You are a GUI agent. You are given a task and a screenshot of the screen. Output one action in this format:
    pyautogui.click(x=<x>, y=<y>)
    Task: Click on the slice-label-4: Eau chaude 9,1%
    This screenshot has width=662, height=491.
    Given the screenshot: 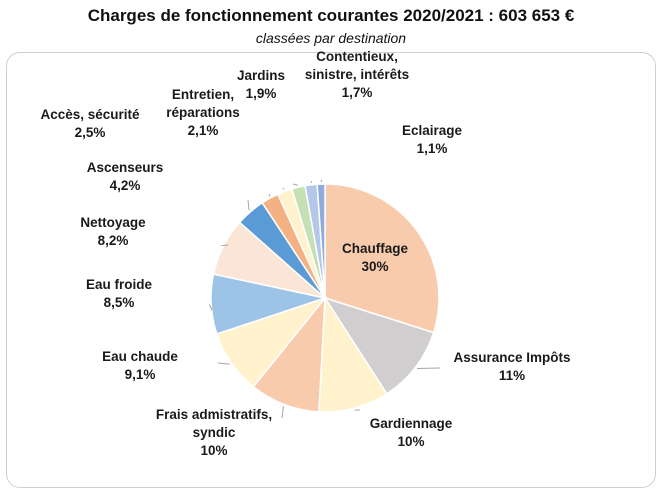 What is the action you would take?
    pyautogui.click(x=140, y=365)
    